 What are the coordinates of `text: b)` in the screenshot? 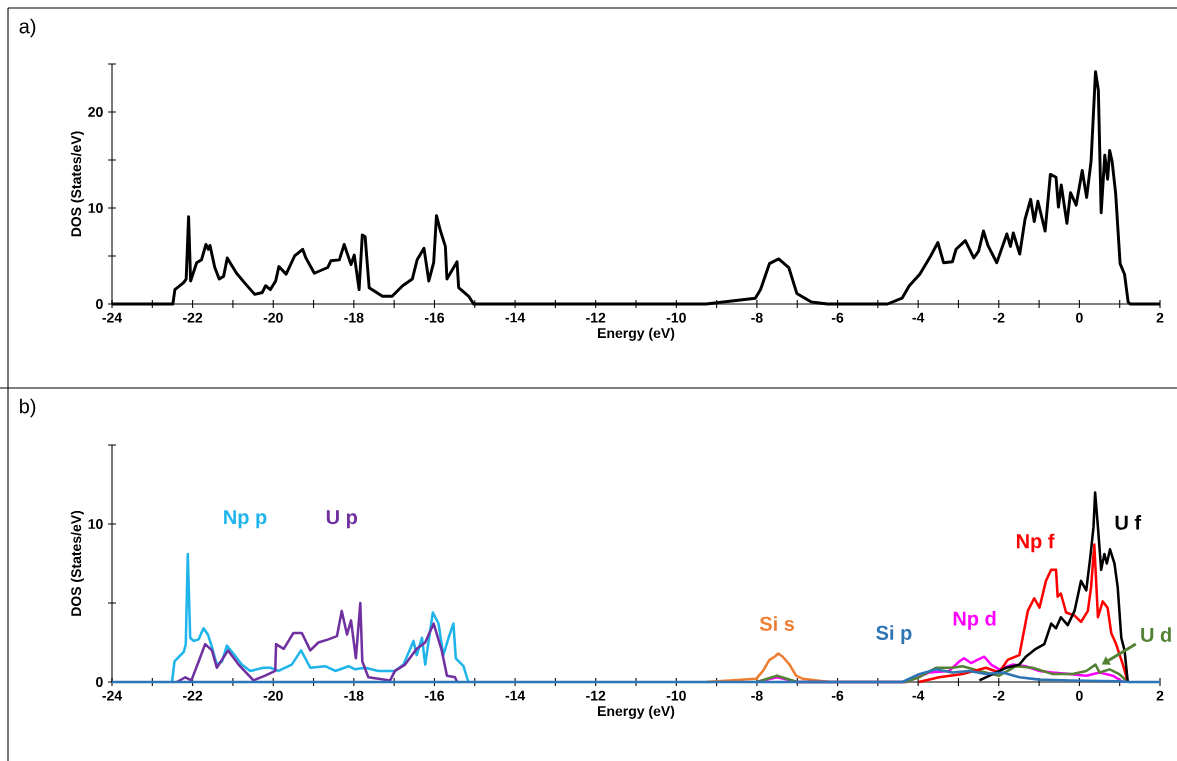 It's located at (28, 408).